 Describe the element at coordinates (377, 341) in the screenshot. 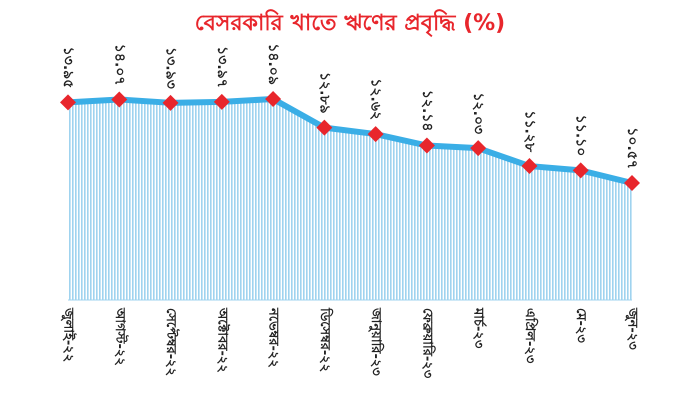

I see `x-tick-label: জানুয়ারি-২৩` at that location.